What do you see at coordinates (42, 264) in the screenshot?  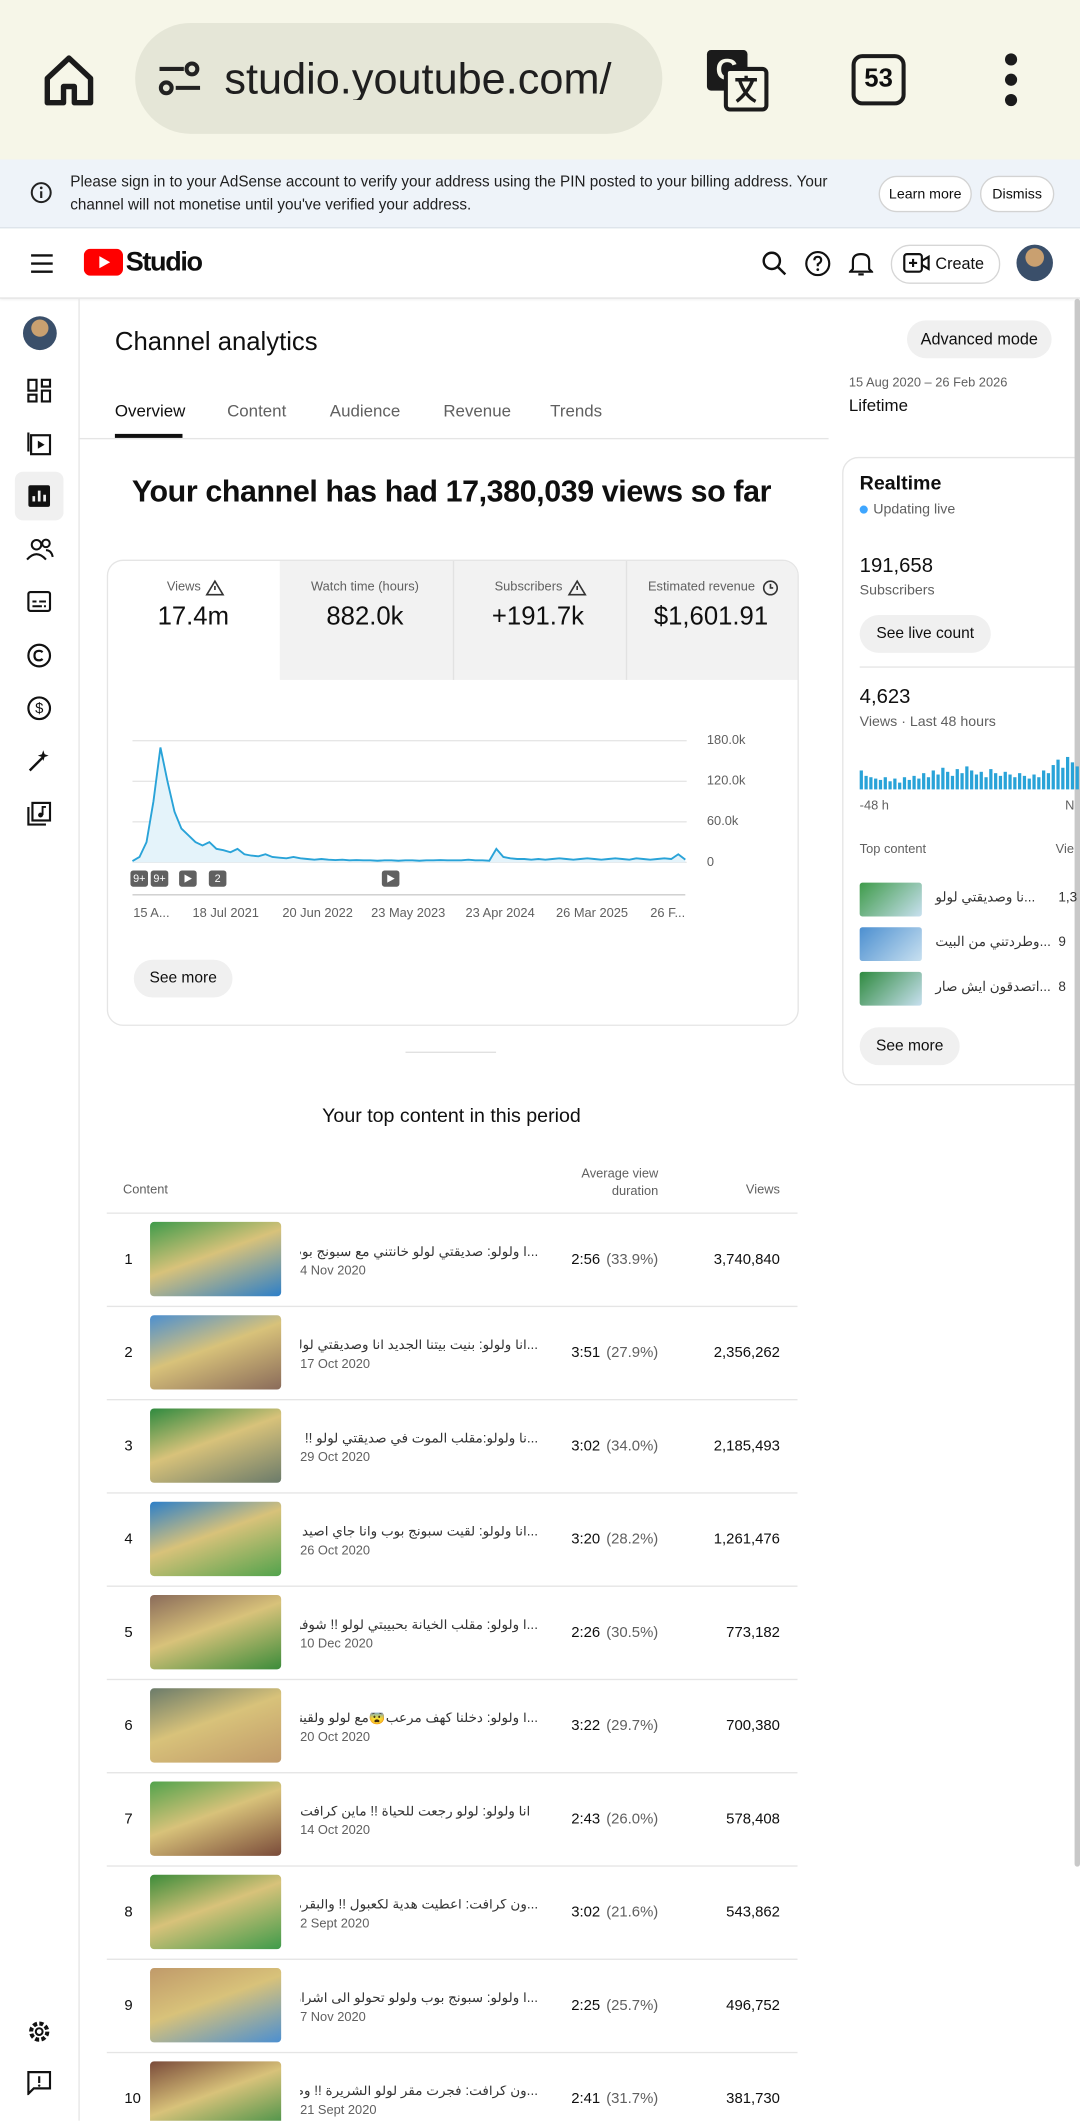 I see `hamburger-menu` at bounding box center [42, 264].